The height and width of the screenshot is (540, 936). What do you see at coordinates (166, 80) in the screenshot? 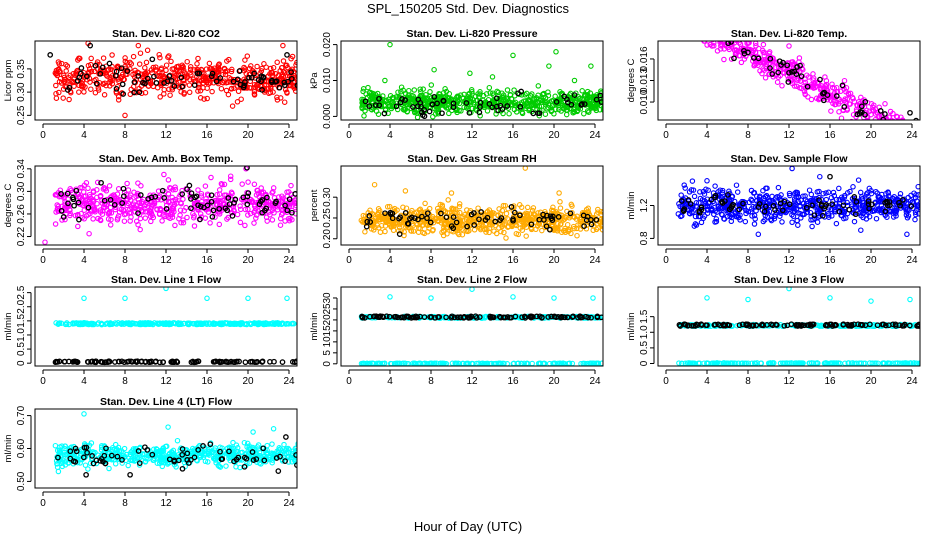
I see `plot-frame` at bounding box center [166, 80].